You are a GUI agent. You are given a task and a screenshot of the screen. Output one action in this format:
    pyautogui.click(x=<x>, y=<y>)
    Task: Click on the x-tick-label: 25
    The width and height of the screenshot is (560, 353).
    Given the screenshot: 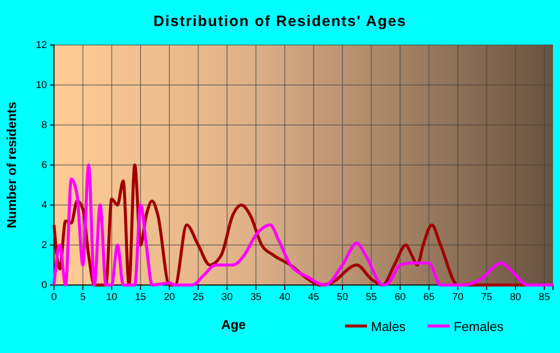 What is the action you would take?
    pyautogui.click(x=198, y=298)
    